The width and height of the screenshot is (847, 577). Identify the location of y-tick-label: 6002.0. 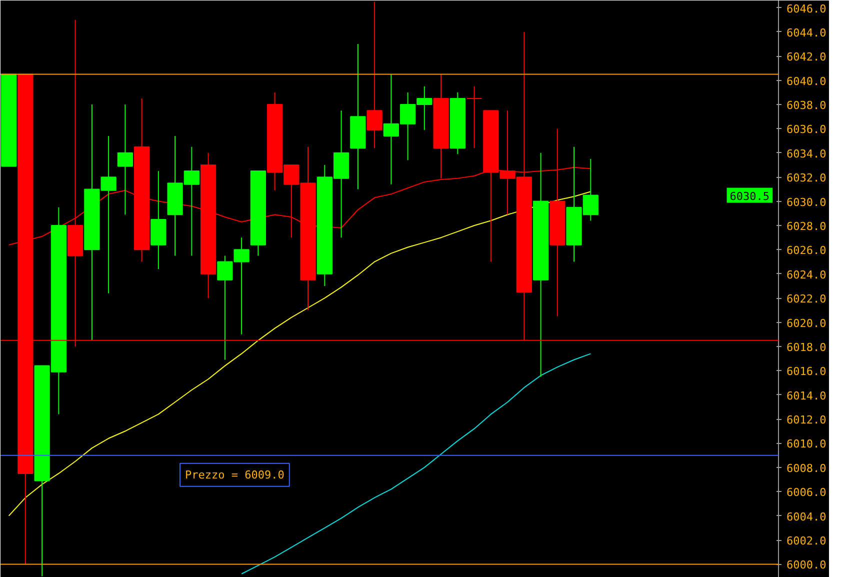
(806, 541).